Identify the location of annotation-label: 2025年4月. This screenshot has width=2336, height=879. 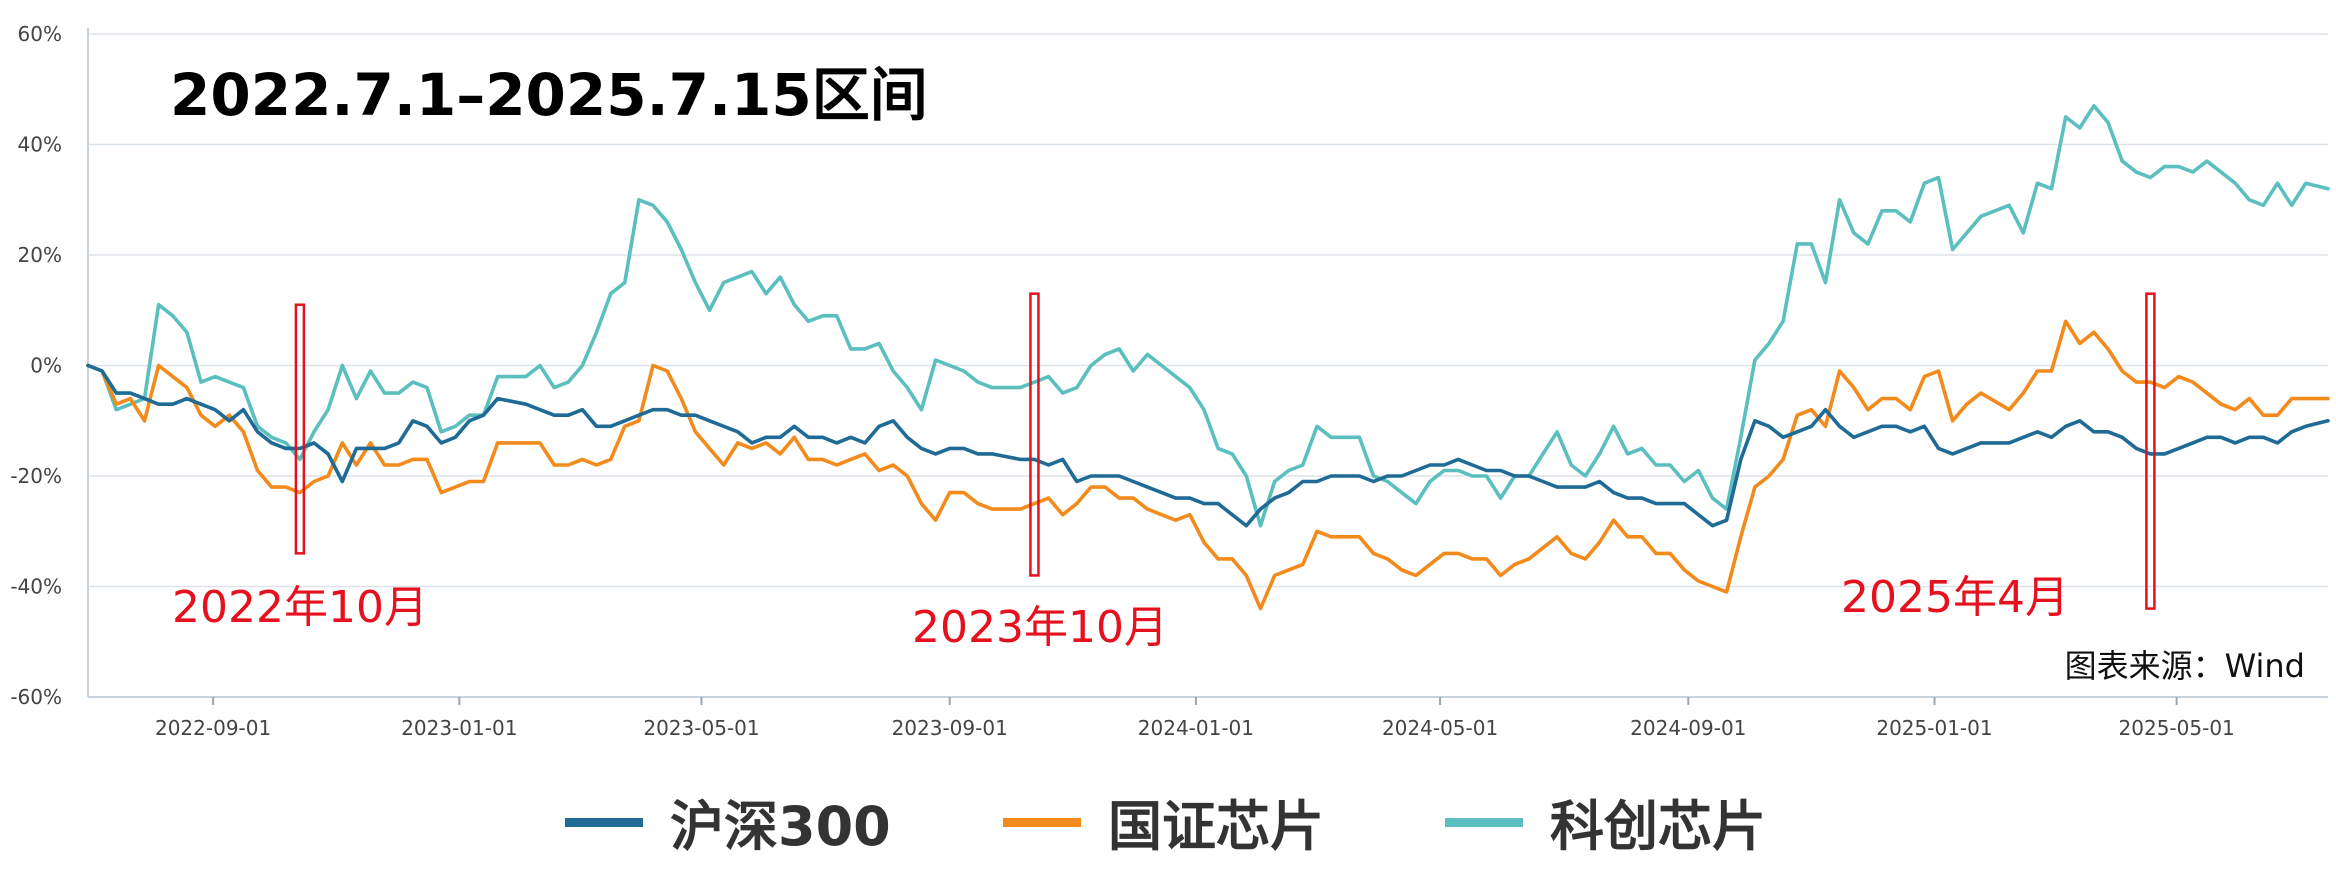
(1955, 597).